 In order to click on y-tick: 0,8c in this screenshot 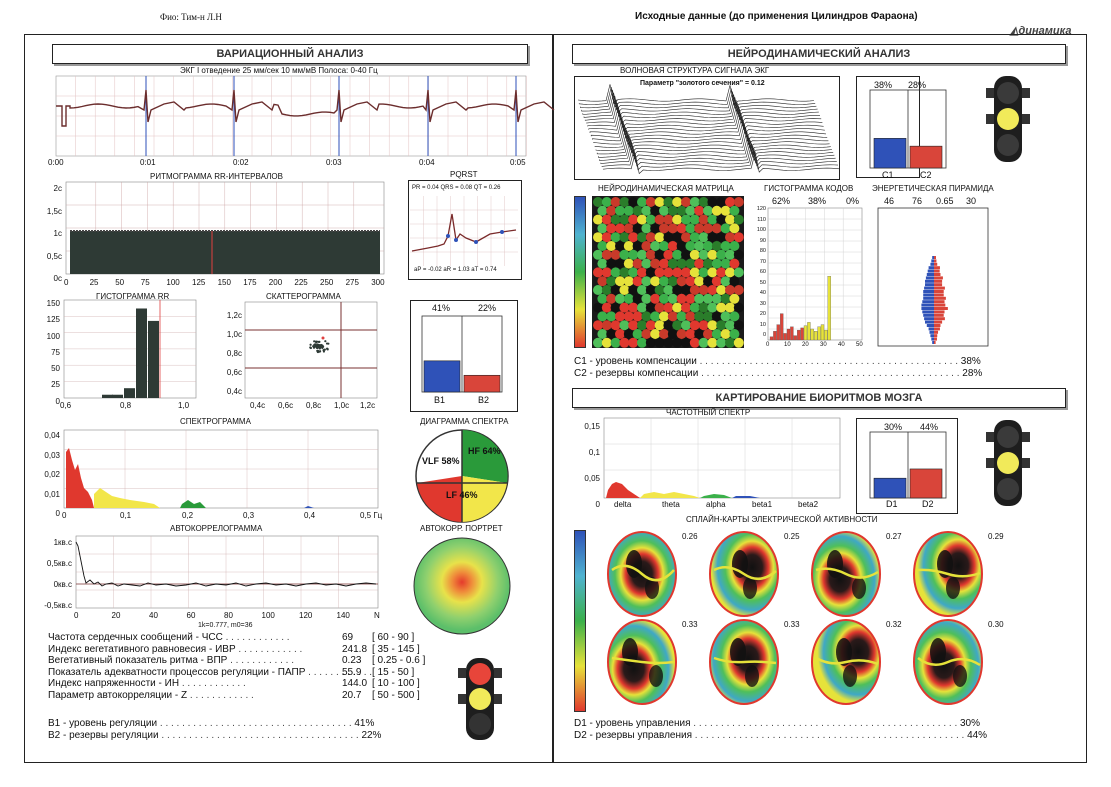, I will do `click(234, 353)`.